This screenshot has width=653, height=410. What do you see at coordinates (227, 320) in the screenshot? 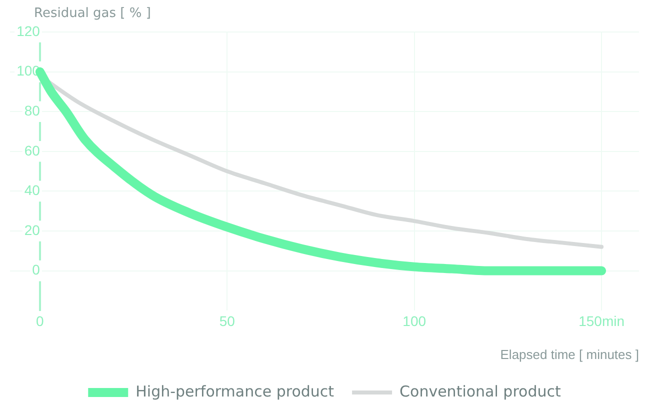
I see `x-tick-label: 50` at bounding box center [227, 320].